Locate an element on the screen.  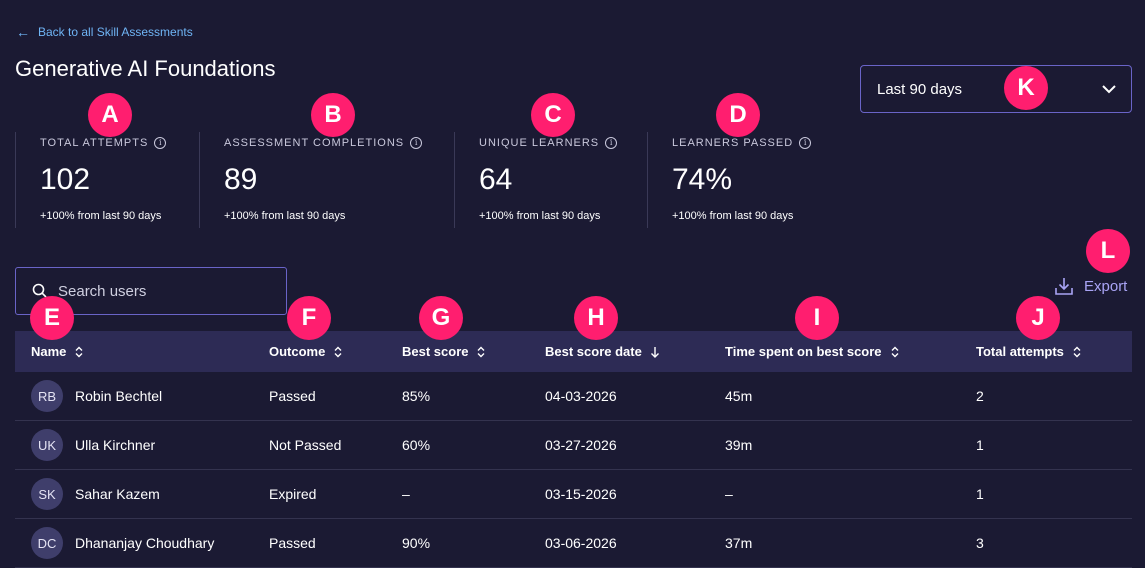
page-title: Generative AI Foundations is located at coordinates (145, 68).